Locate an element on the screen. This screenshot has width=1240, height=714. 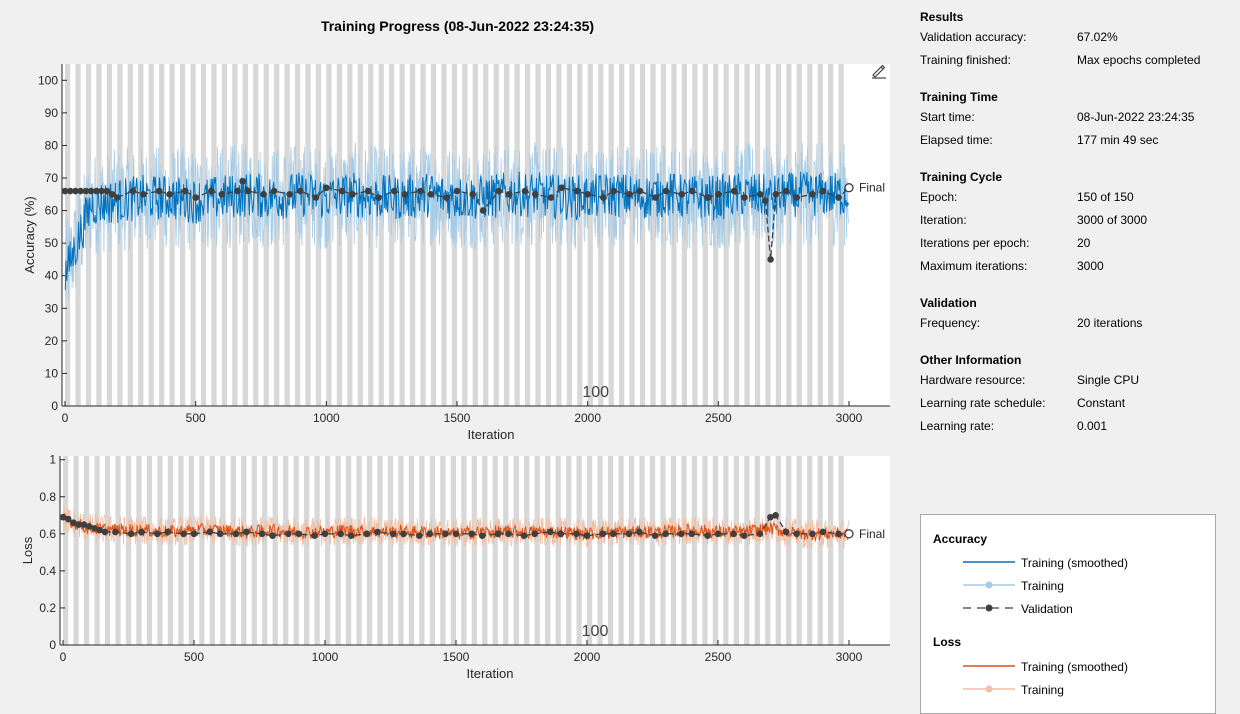
validation-series-line is located at coordinates (457, 219).